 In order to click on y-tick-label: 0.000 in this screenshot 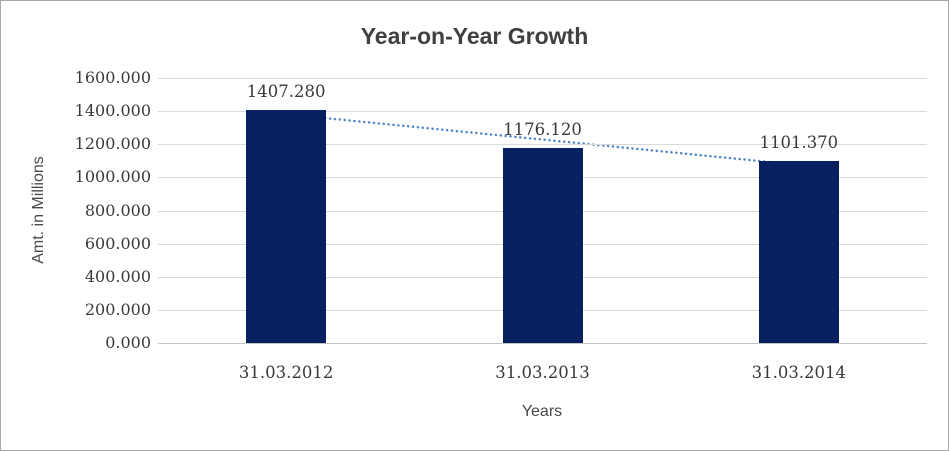, I will do `click(128, 342)`.